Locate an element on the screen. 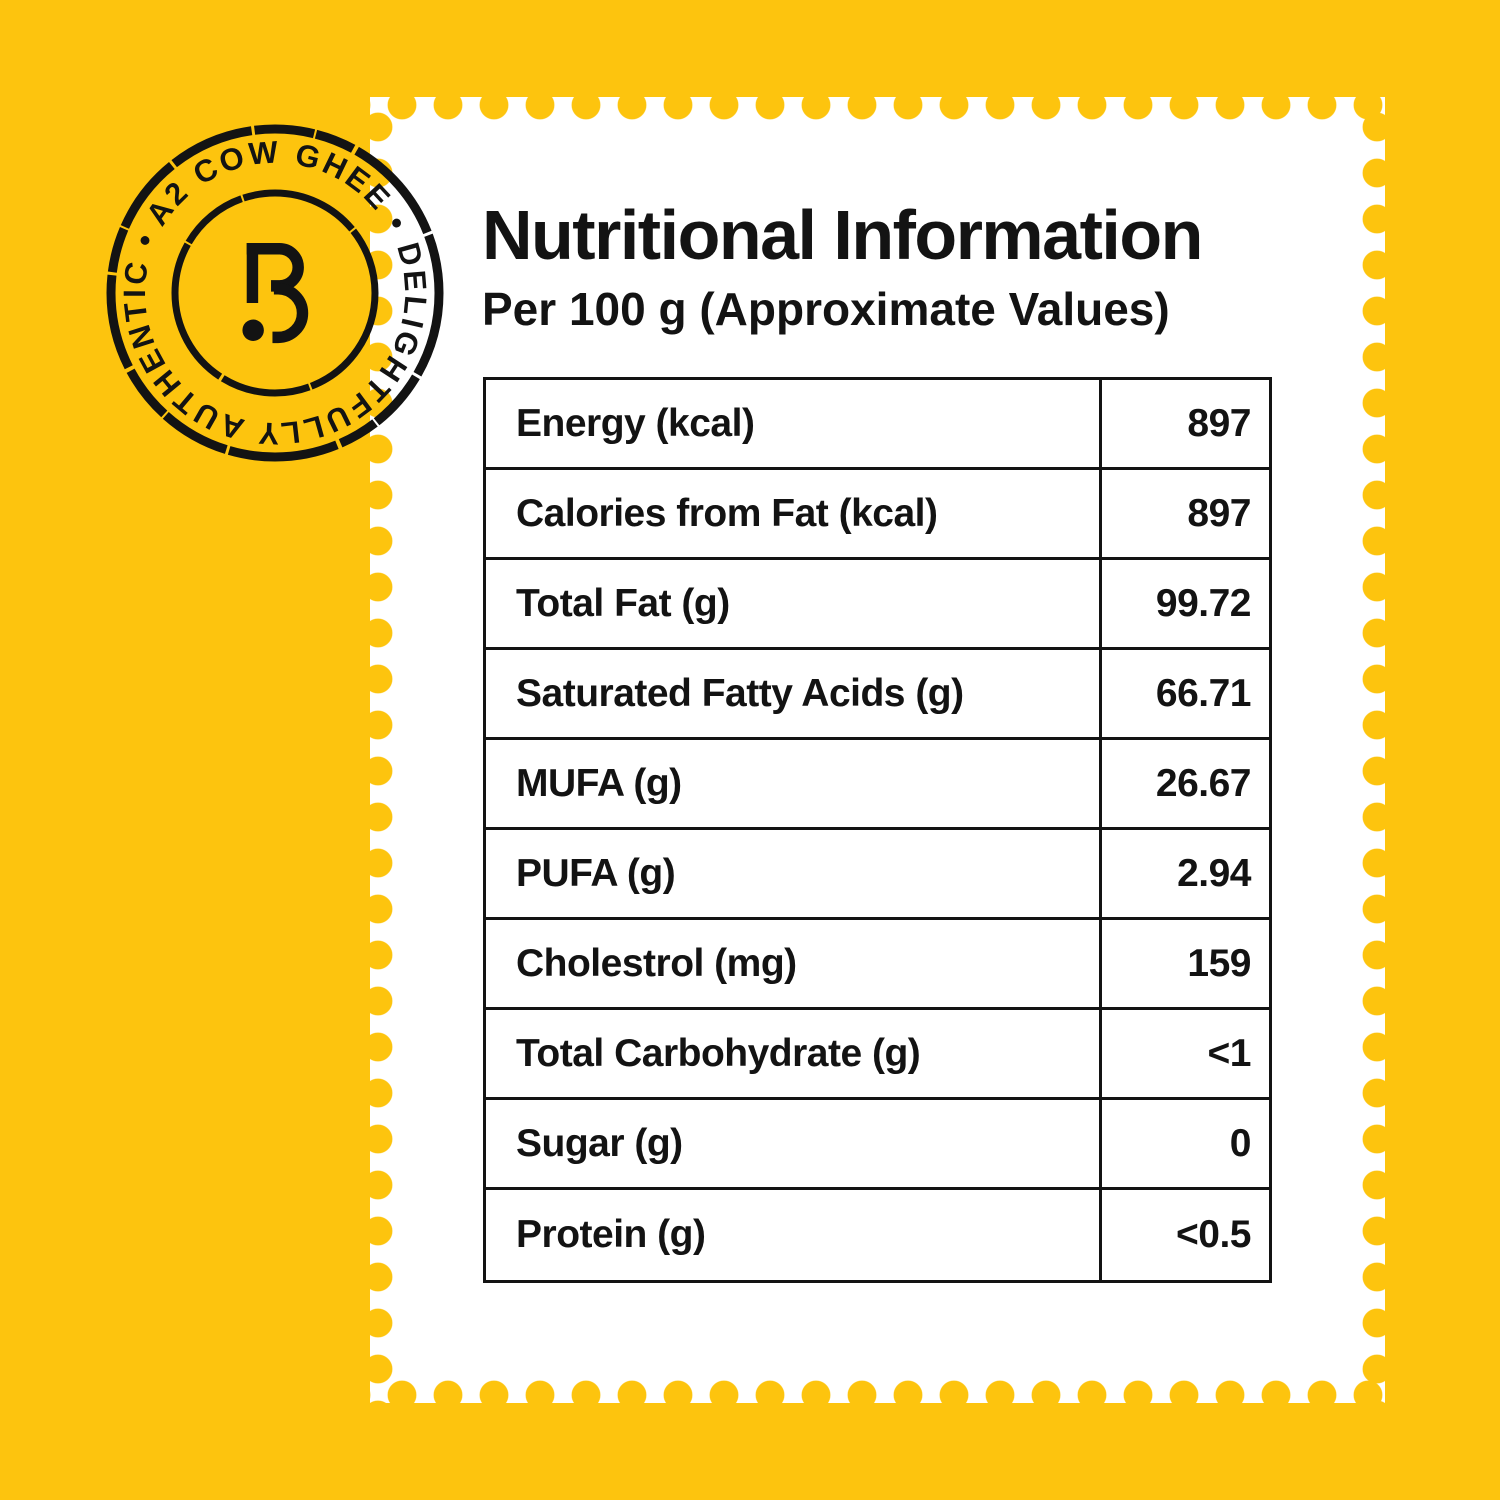  table-row: Saturated Fatty Acids (g) 66.71 is located at coordinates (877, 695).